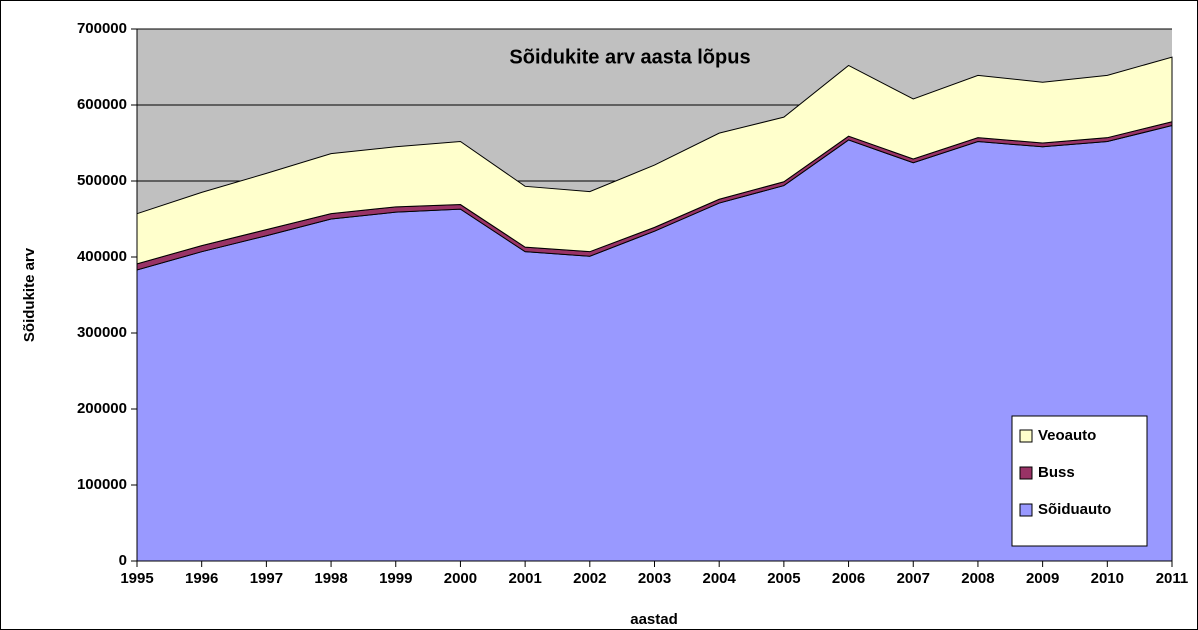 The height and width of the screenshot is (630, 1198). Describe the element at coordinates (266, 578) in the screenshot. I see `x-tick-label: 1997` at that location.